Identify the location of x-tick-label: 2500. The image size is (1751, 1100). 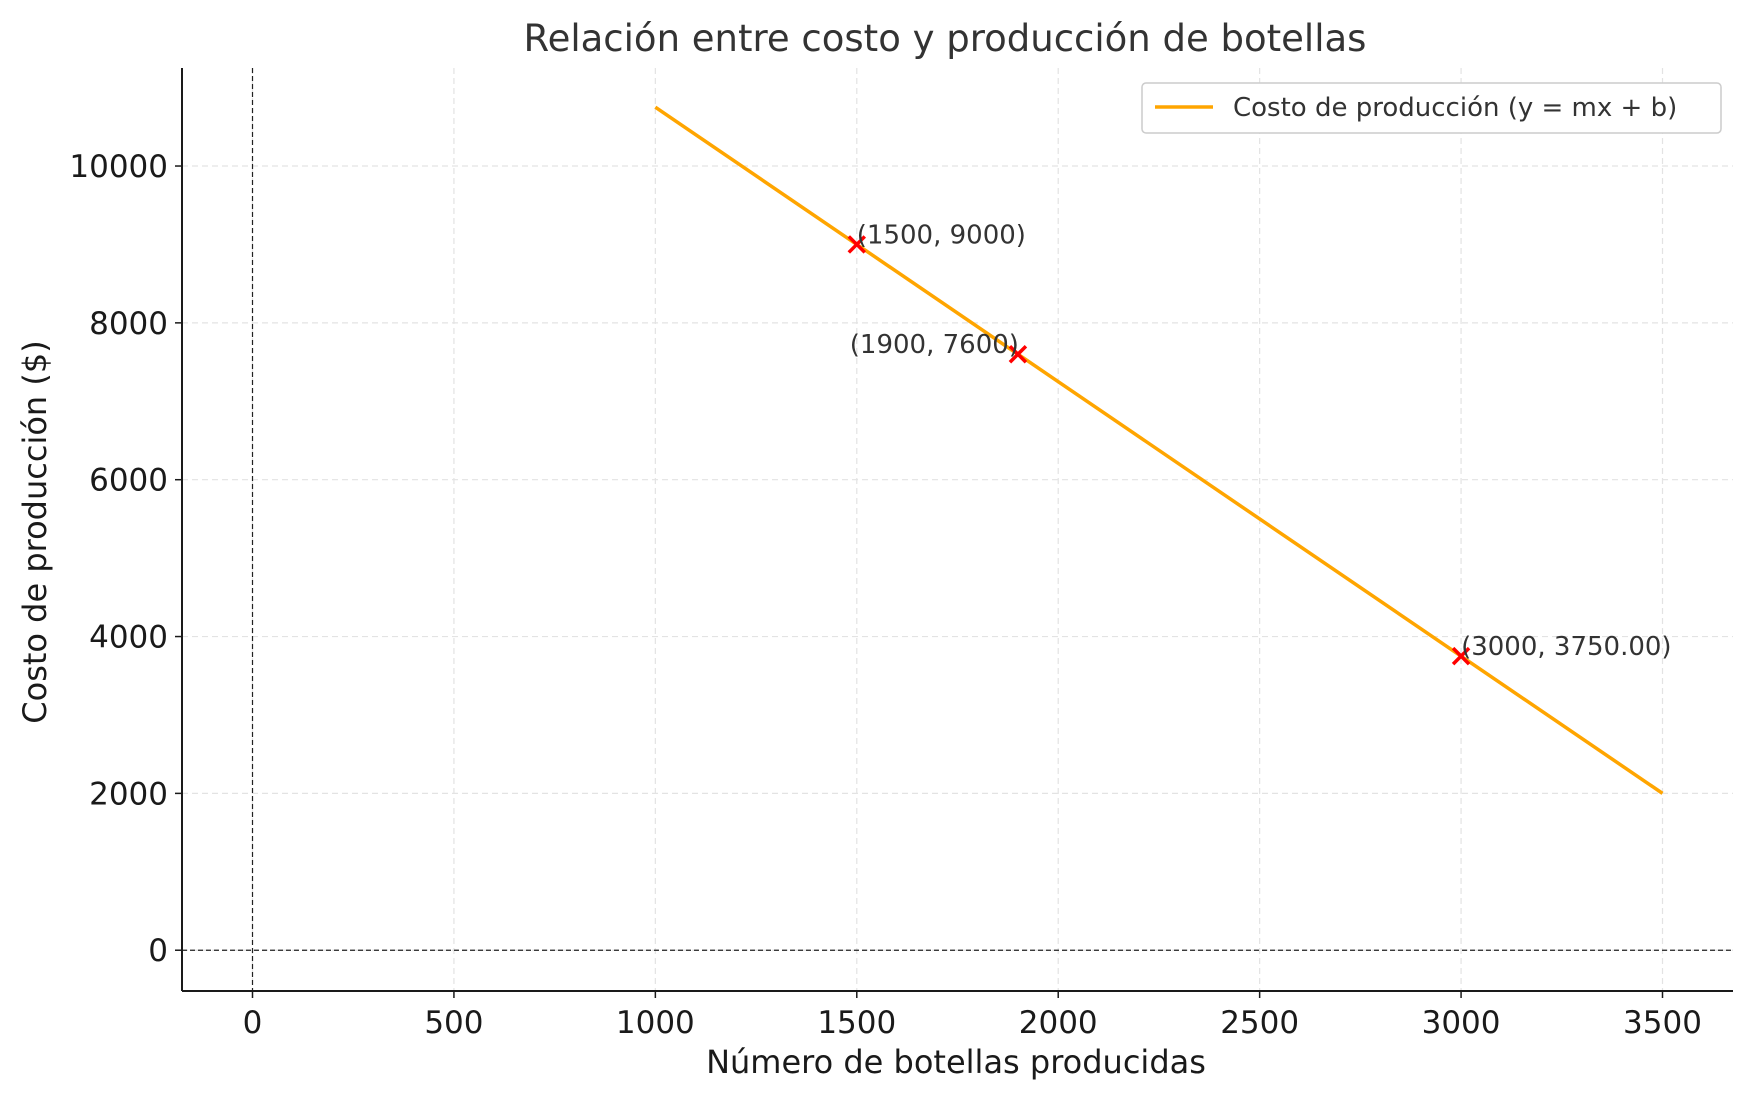
(1259, 1023).